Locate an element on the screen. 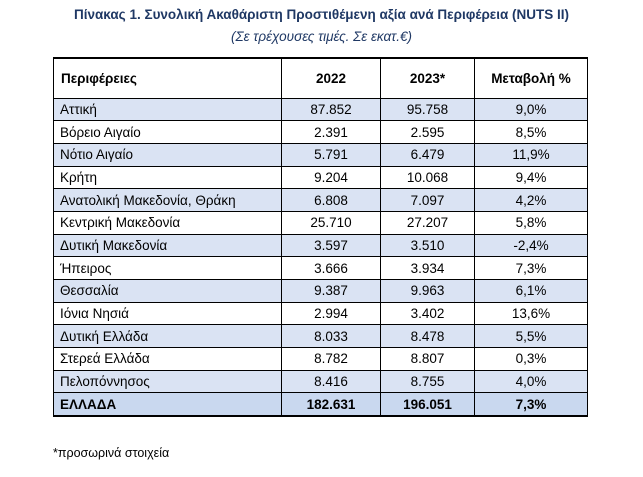  region-cell: Ήπειρος is located at coordinates (167, 268).